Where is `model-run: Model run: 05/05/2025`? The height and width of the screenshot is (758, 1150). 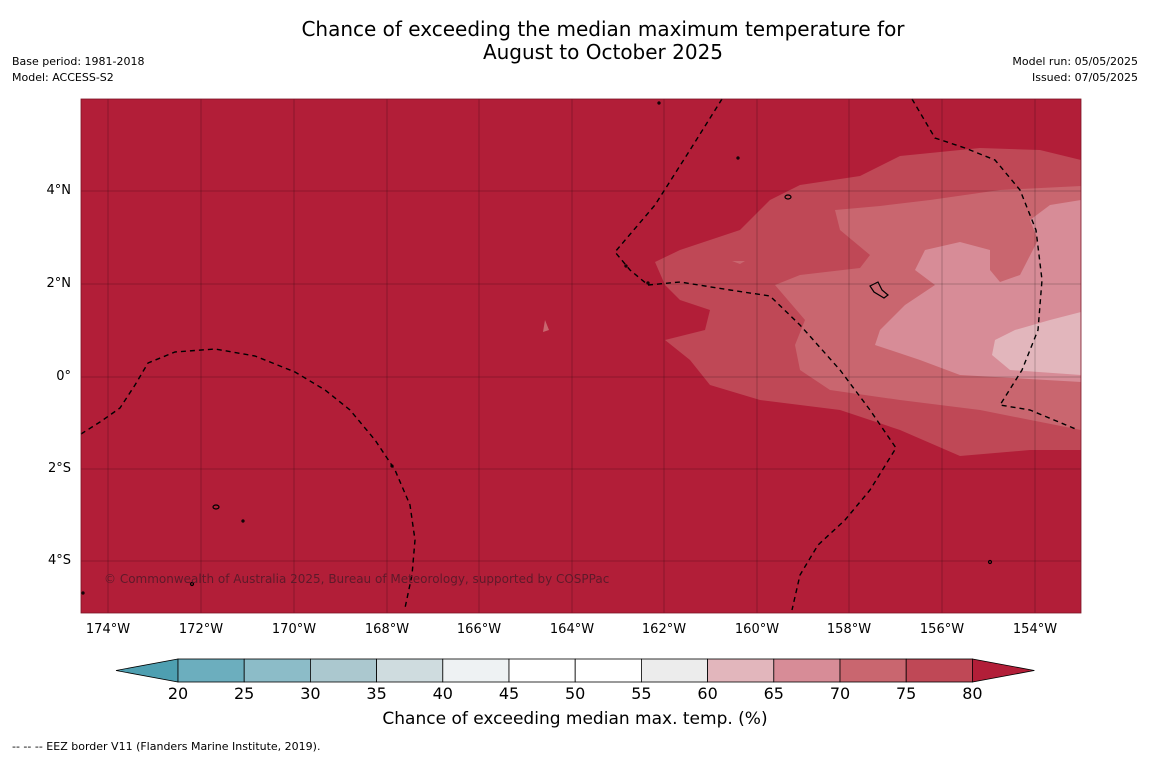 model-run: Model run: 05/05/2025 is located at coordinates (1075, 61).